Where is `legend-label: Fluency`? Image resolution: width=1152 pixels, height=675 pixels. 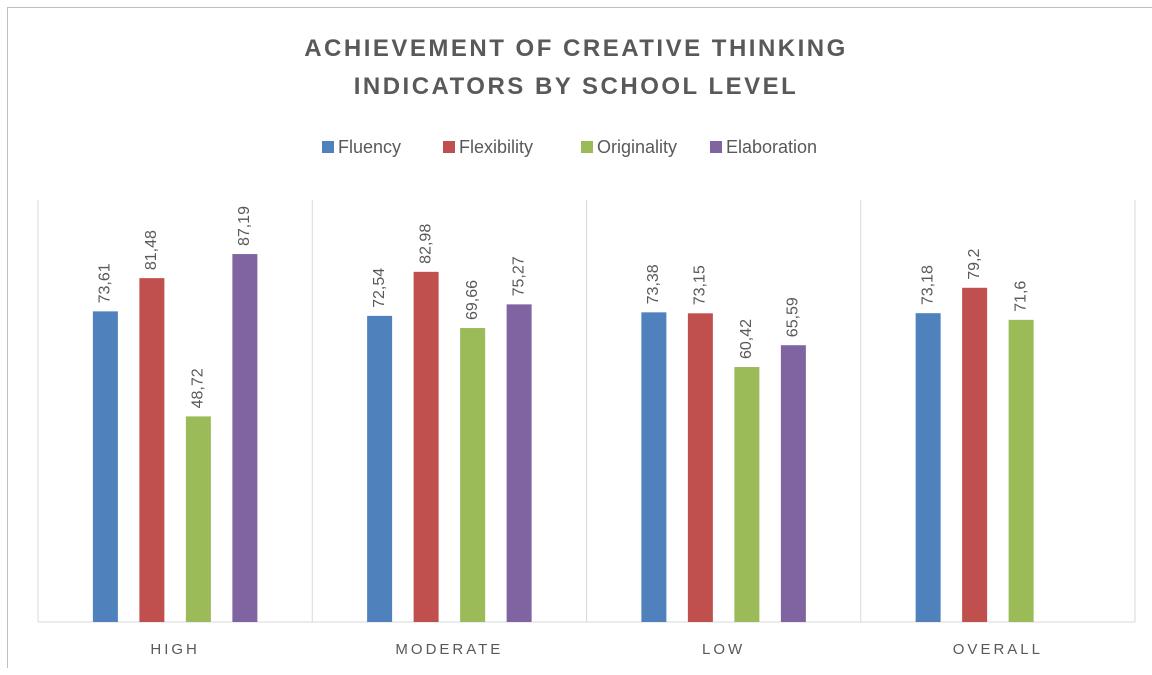
legend-label: Fluency is located at coordinates (369, 147).